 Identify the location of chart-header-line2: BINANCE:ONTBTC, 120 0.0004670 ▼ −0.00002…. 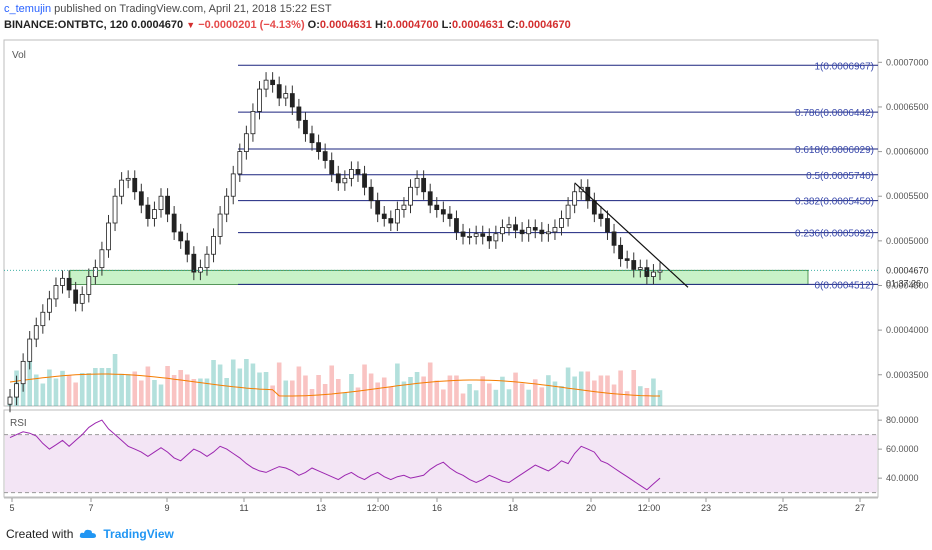
(287, 25).